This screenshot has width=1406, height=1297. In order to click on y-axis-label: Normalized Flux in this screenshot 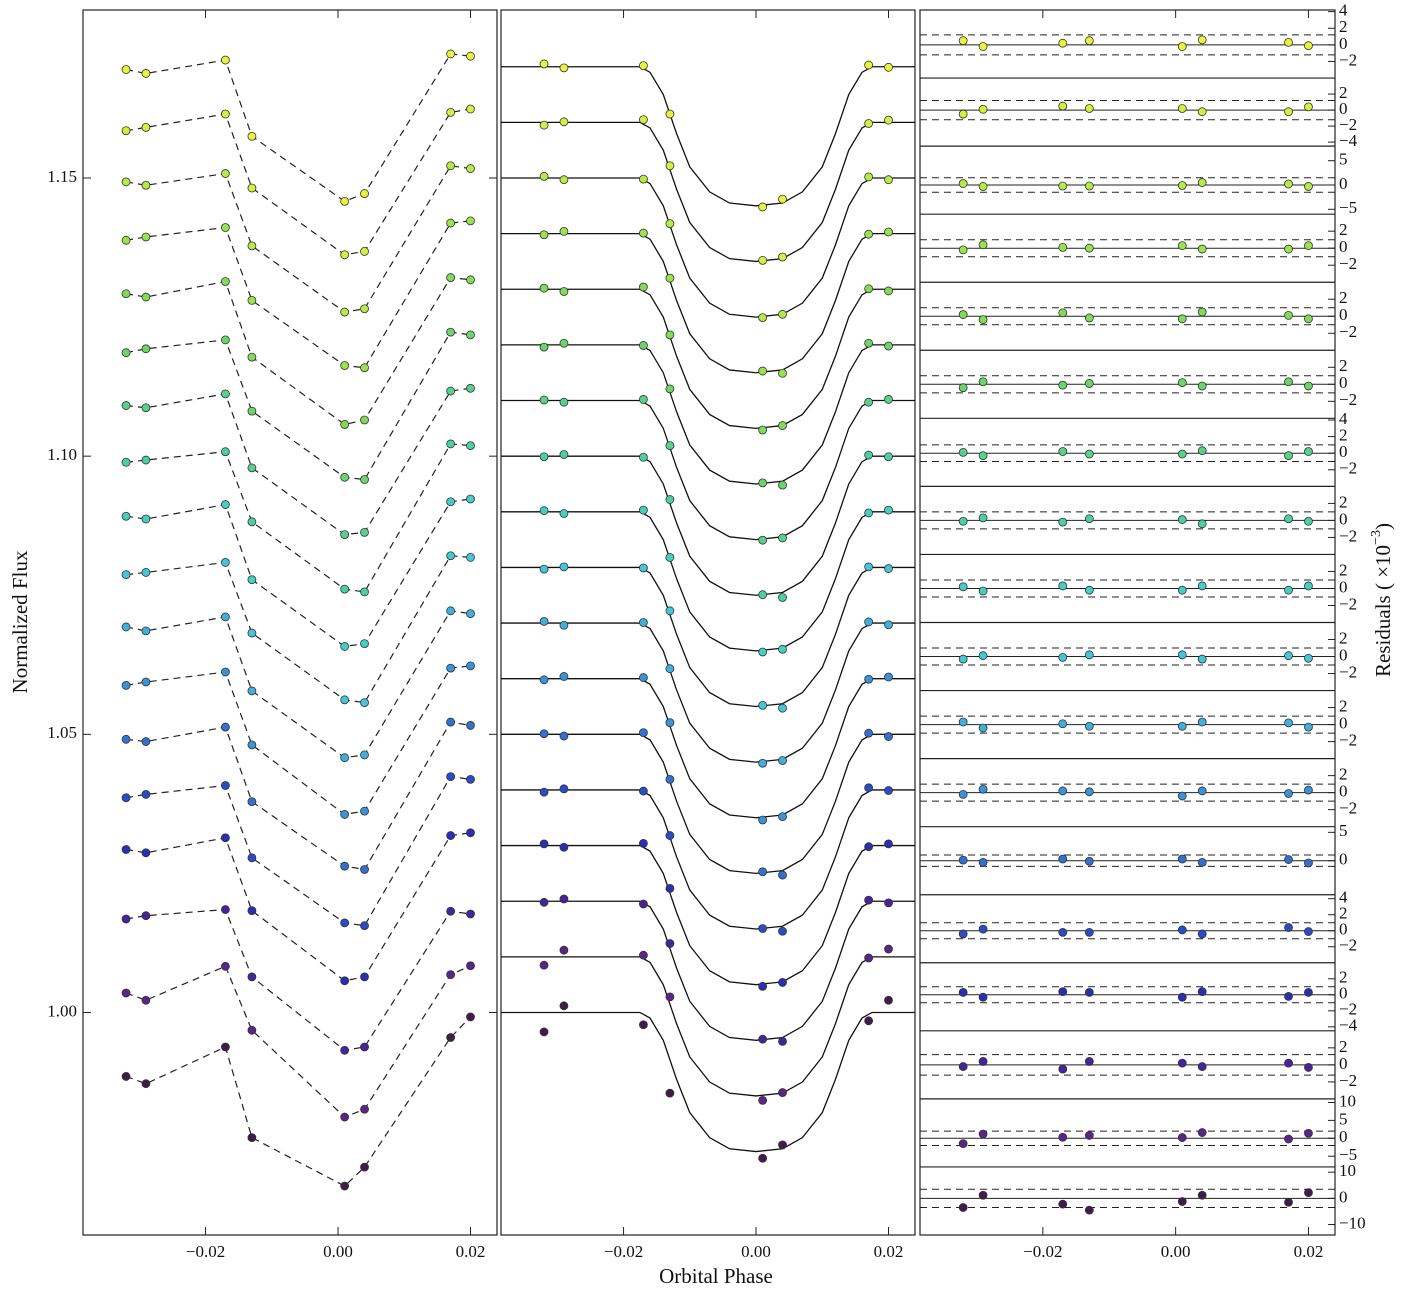, I will do `click(20, 621)`.